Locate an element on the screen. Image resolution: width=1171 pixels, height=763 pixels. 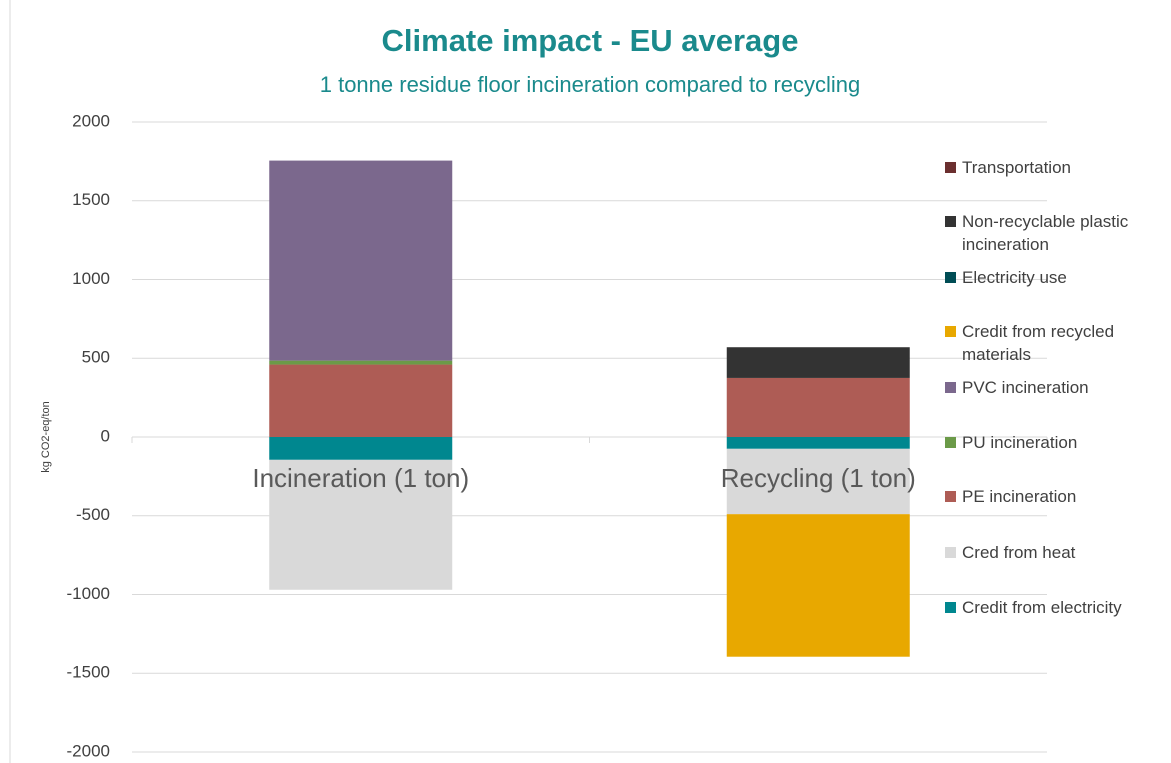
legend-entry: Credit from electricity is located at coordinates (1055, 607).